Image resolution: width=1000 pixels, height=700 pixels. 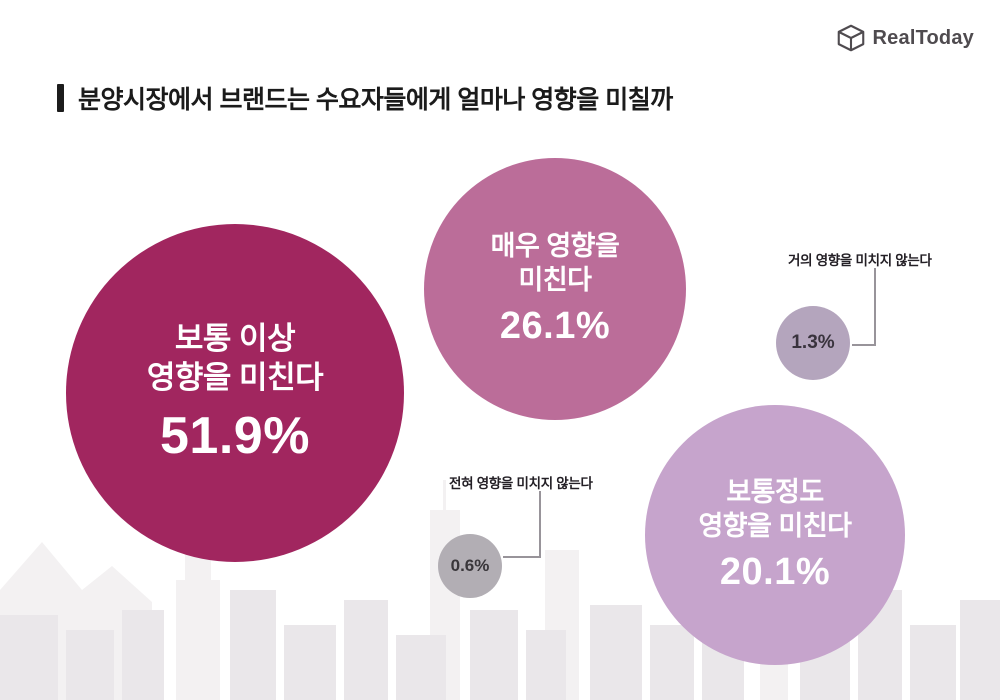 I want to click on brand-name: RealToday, so click(x=923, y=37).